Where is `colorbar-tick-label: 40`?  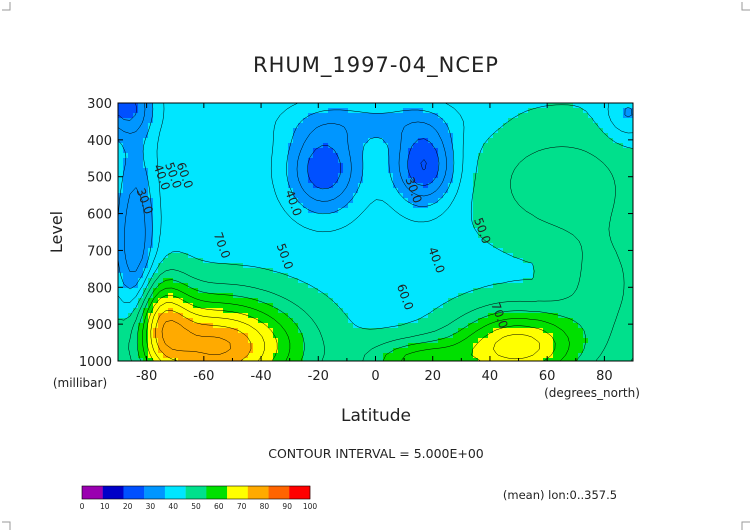
colorbar-tick-label: 40 is located at coordinates (173, 506).